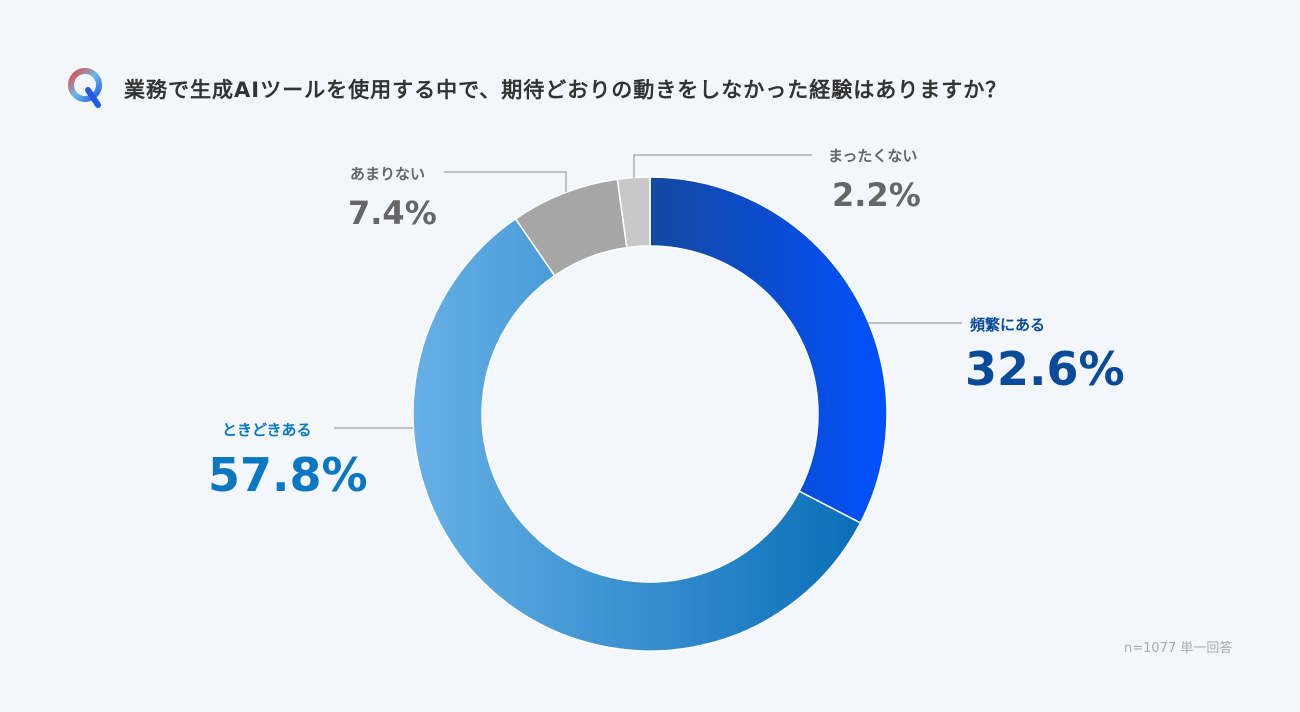 Image resolution: width=1300 pixels, height=712 pixels. Describe the element at coordinates (873, 156) in the screenshot. I see `label-never: まったくない` at that location.